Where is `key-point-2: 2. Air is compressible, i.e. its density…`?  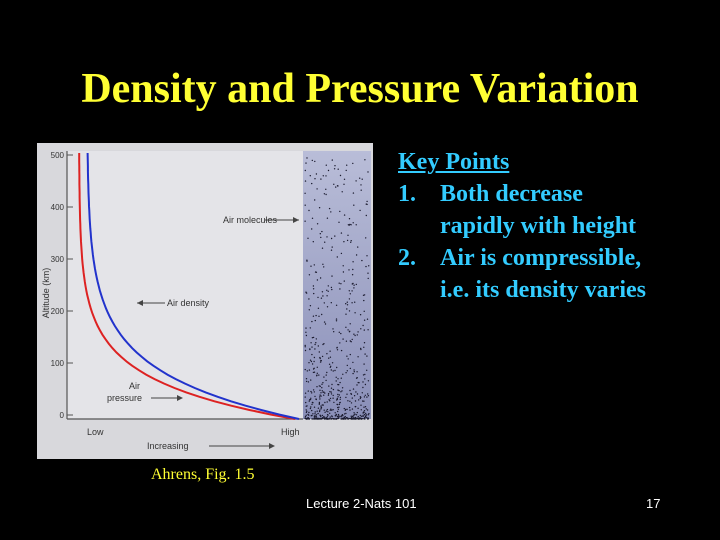
key-point-2: 2. Air is compressible, i.e. its density… is located at coordinates (522, 274).